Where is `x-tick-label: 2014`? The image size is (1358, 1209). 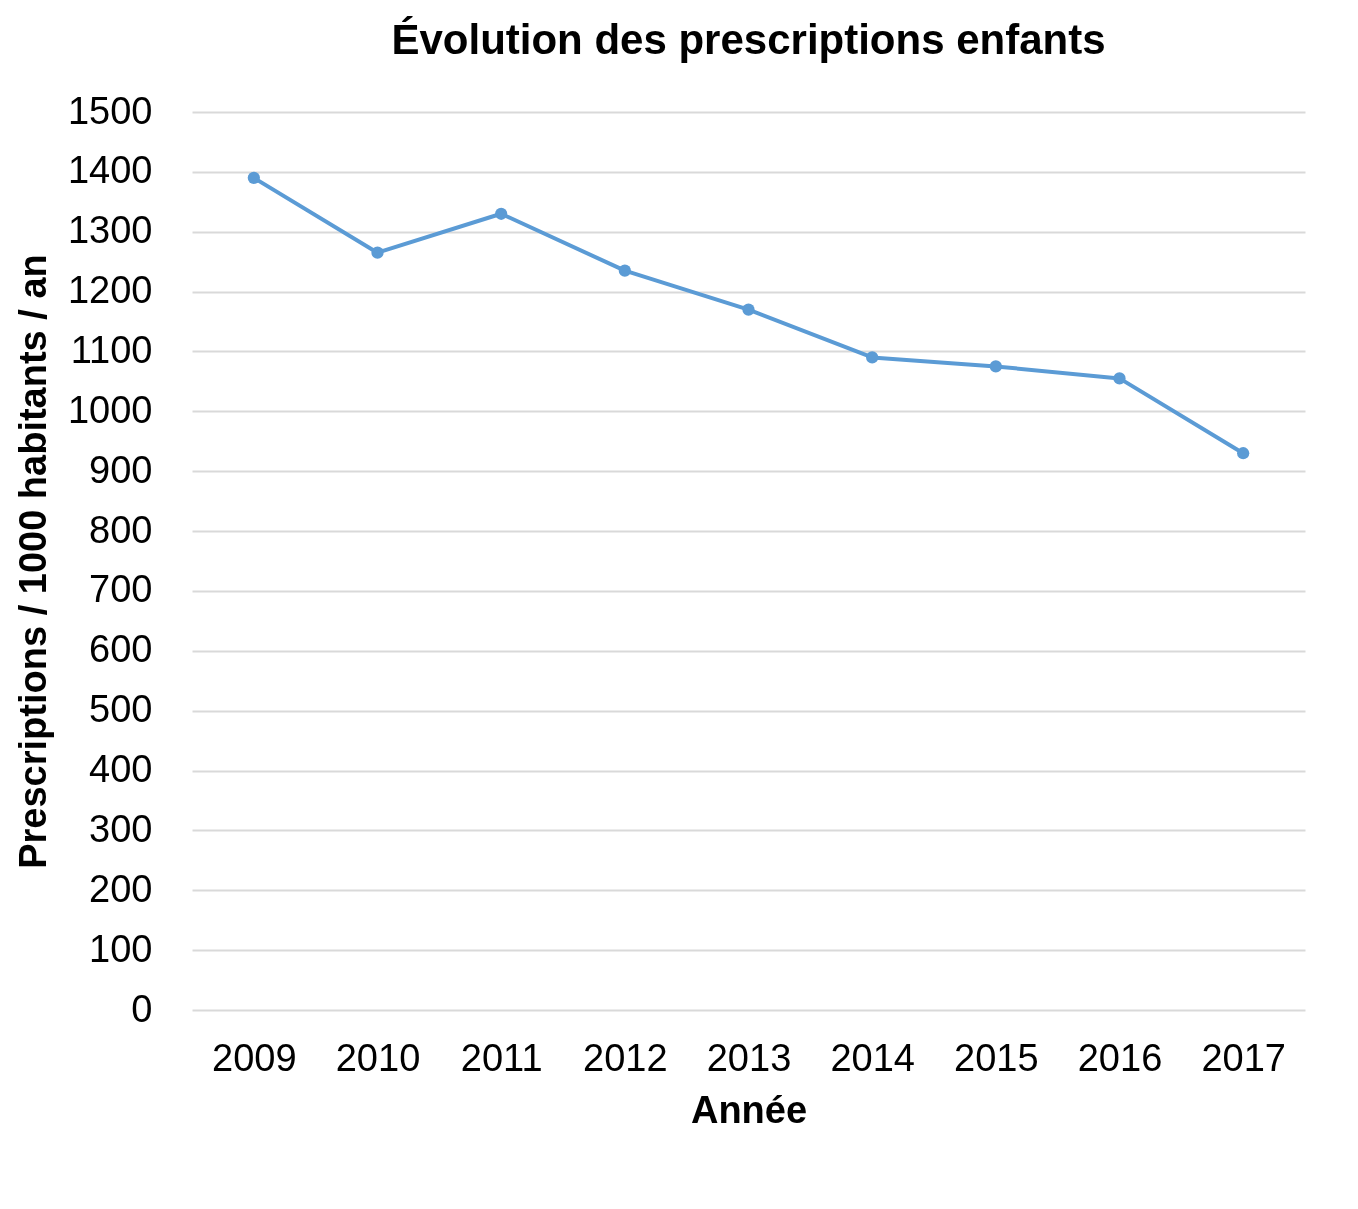
x-tick-label: 2014 is located at coordinates (872, 1057).